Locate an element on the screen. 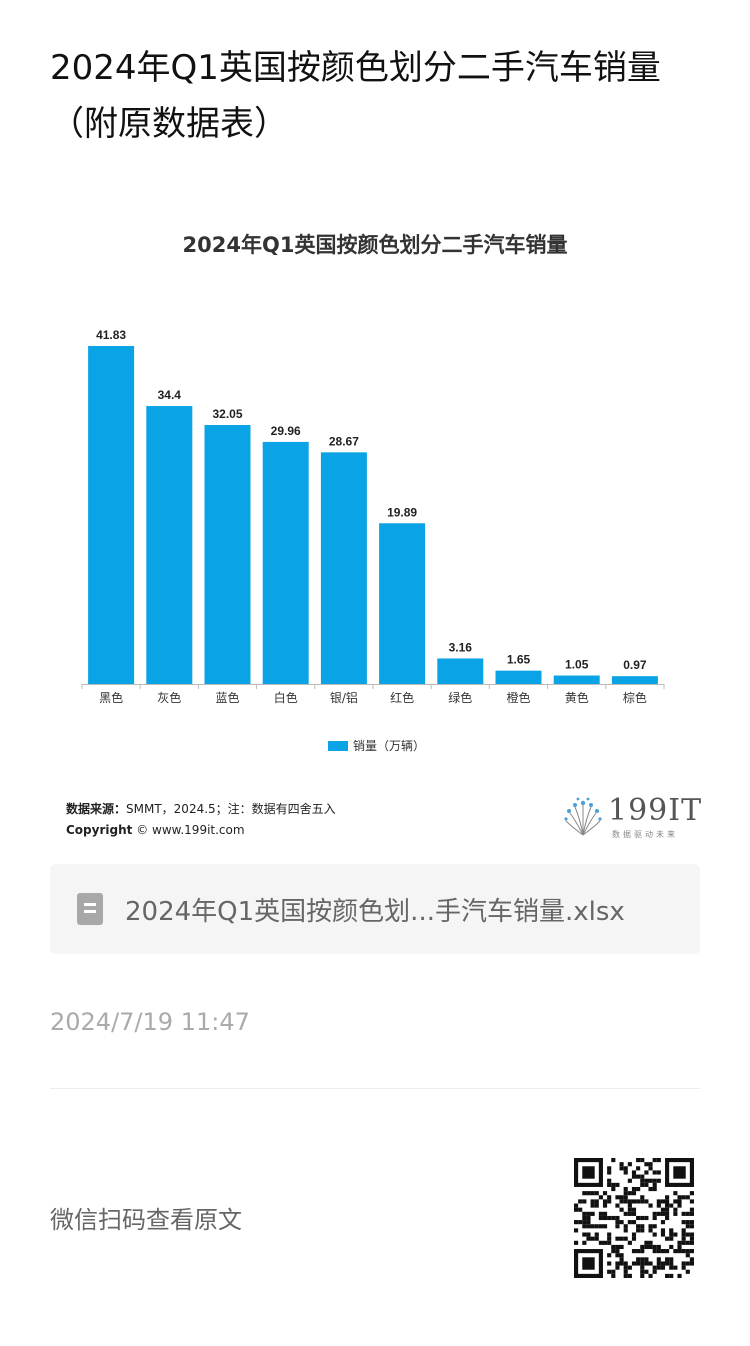  category-label-8: 黄色 is located at coordinates (577, 698).